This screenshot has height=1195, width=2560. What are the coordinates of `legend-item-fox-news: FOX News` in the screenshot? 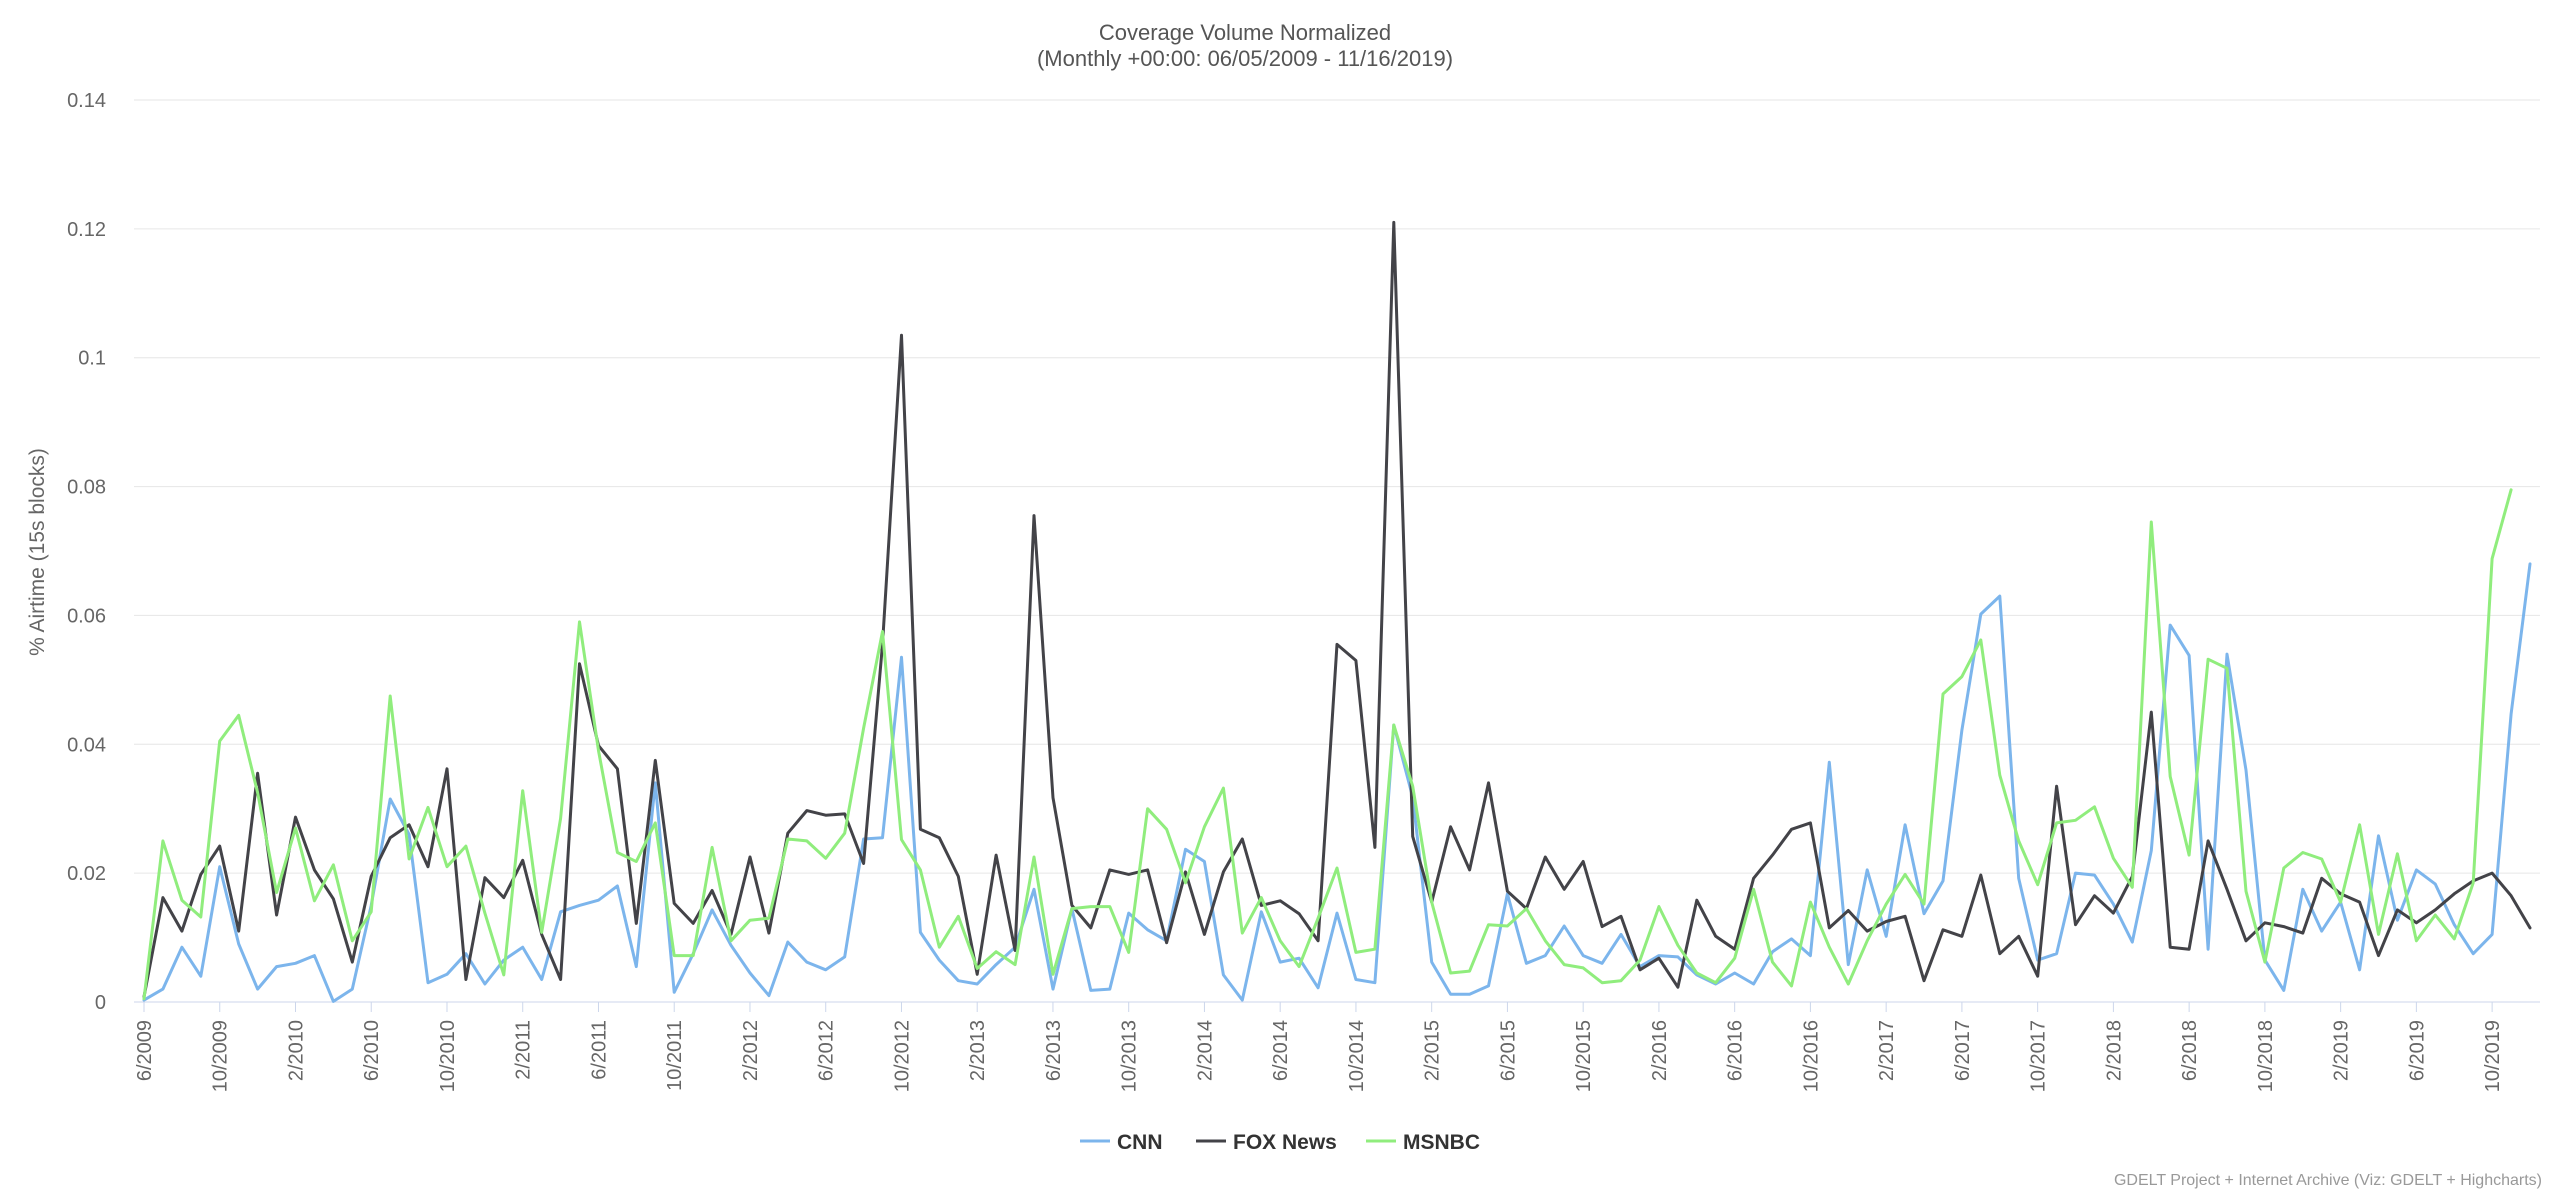 It's located at (1266, 1142).